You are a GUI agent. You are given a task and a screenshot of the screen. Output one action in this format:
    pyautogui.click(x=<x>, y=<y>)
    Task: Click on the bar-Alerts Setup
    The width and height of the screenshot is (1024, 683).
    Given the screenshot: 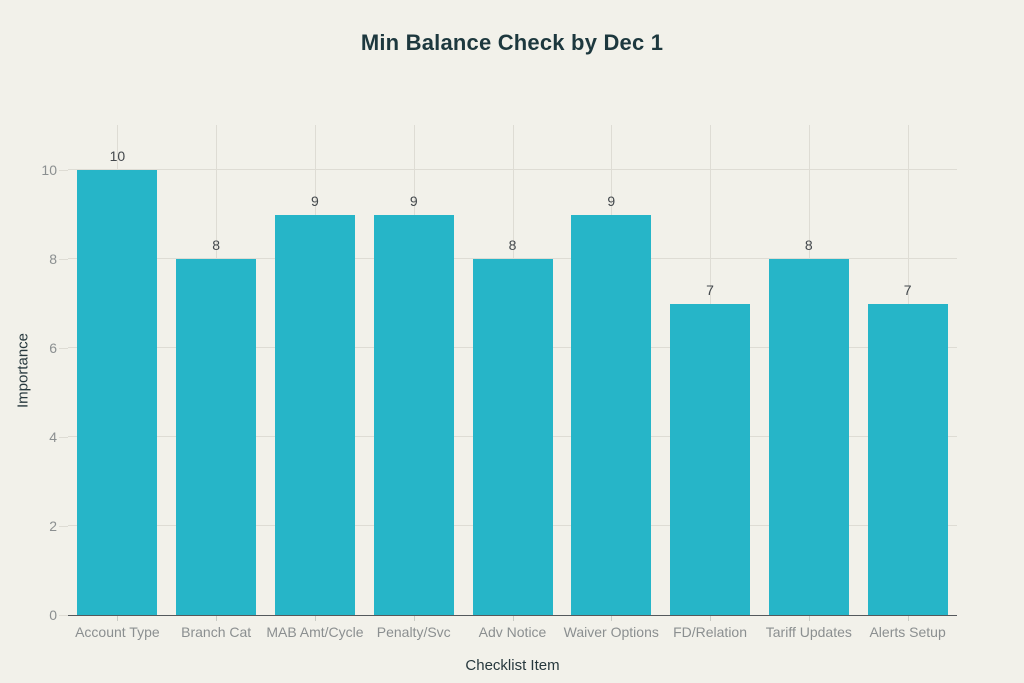 What is the action you would take?
    pyautogui.click(x=907, y=459)
    